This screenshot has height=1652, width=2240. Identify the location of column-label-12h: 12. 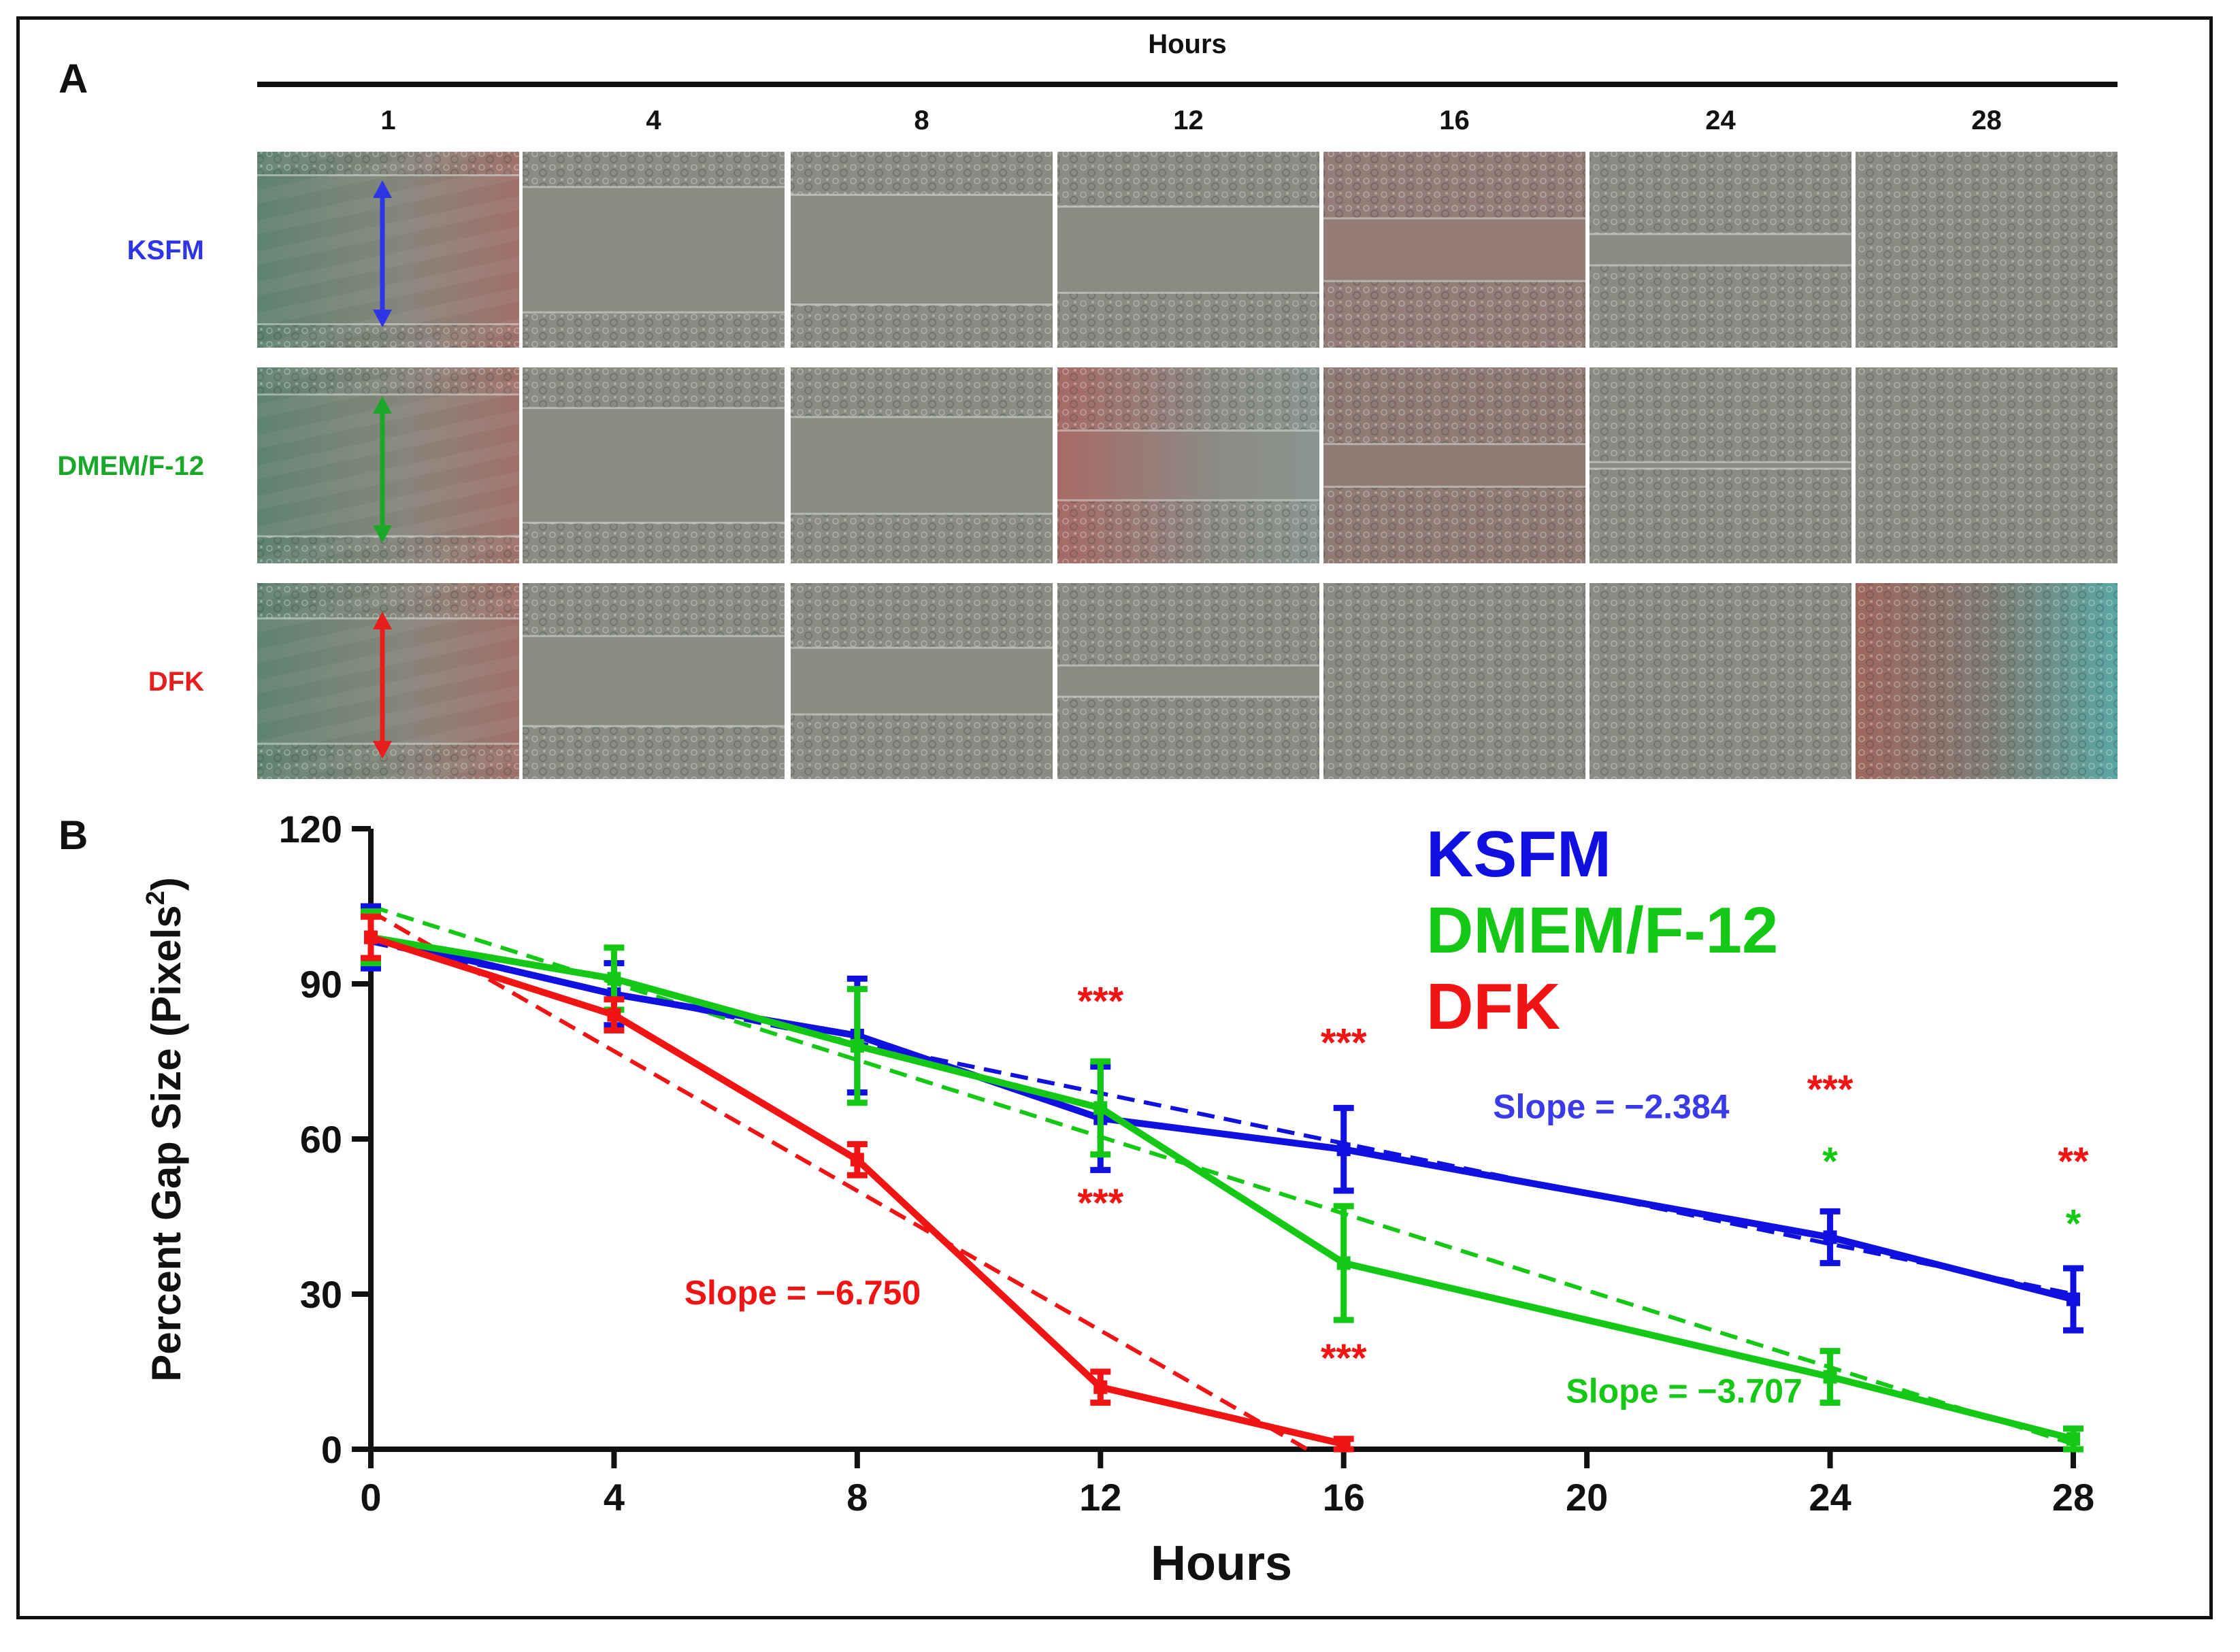
(1188, 120).